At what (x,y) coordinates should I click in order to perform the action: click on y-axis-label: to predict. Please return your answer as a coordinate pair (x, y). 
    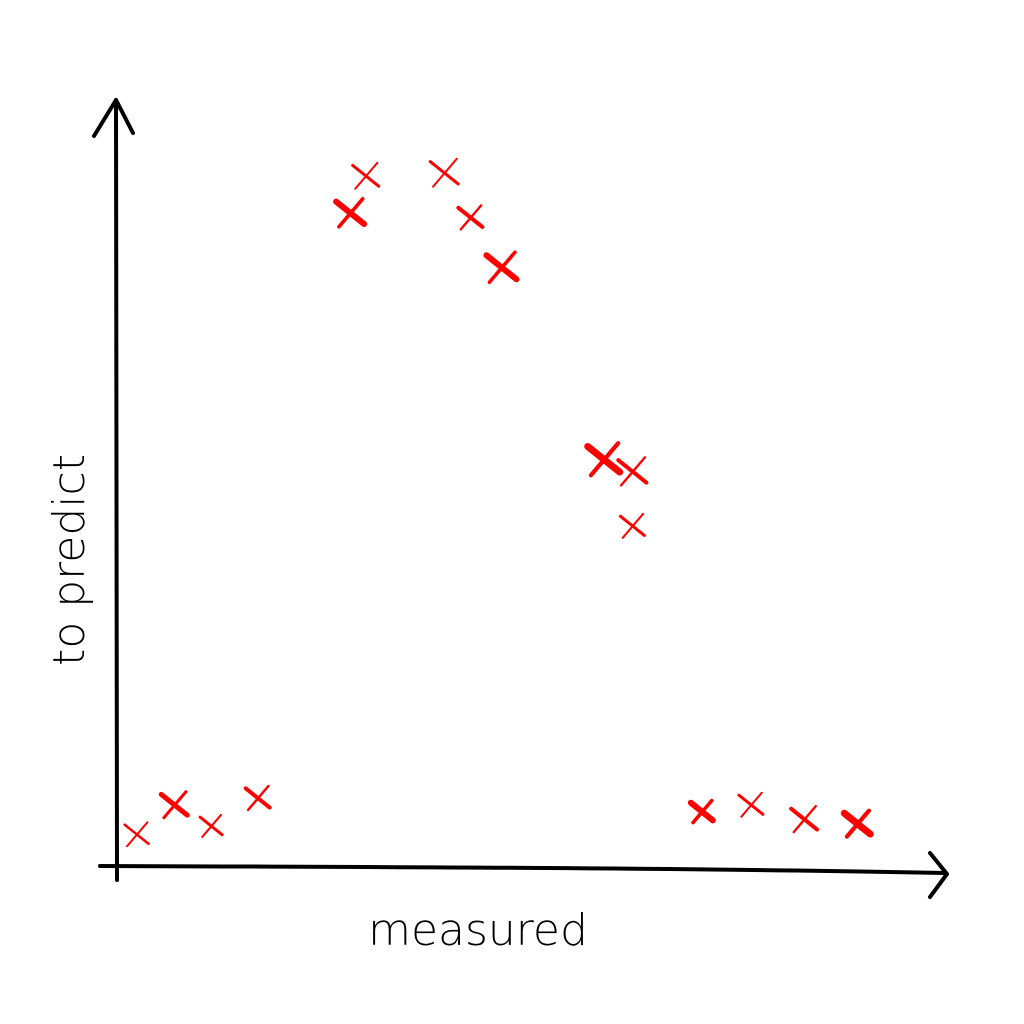
    Looking at the image, I should click on (69, 560).